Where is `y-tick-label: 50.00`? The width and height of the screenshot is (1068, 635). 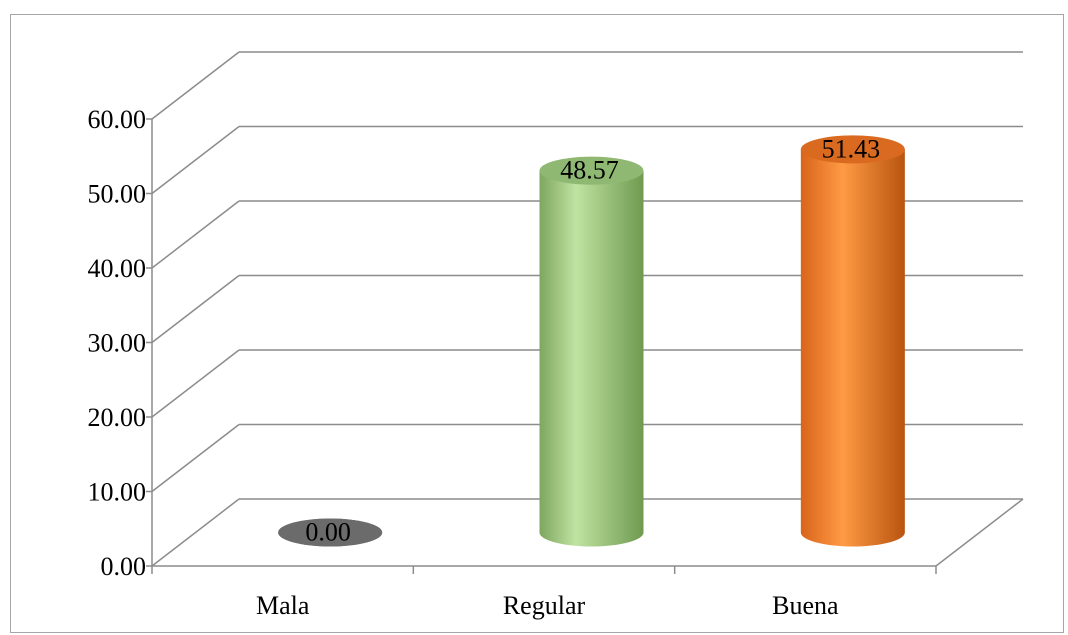 y-tick-label: 50.00 is located at coordinates (117, 194).